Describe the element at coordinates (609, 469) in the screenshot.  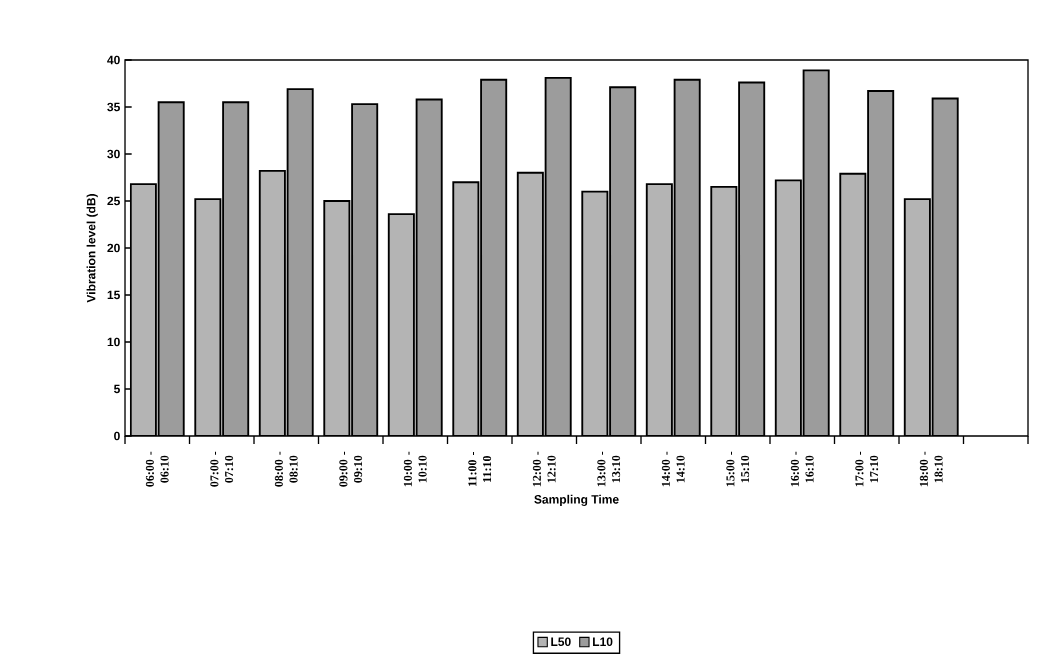
I see `x-tick-label: 13:00 - 13:10` at that location.